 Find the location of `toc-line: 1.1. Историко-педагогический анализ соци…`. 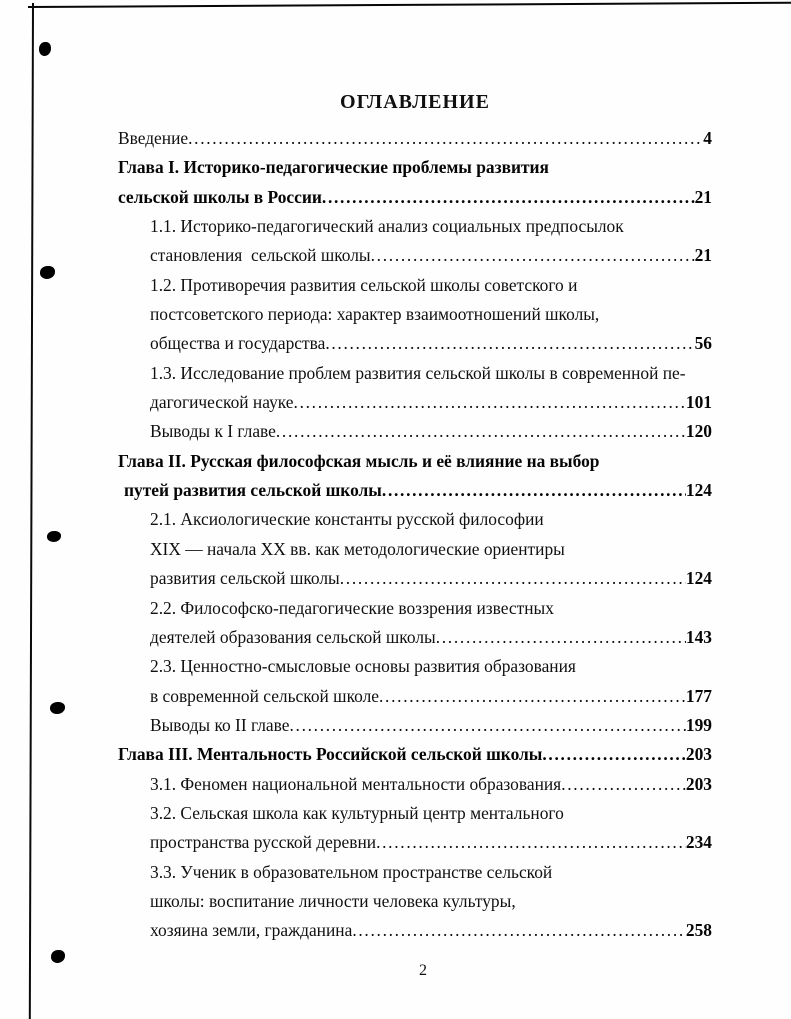

toc-line: 1.1. Историко-педагогический анализ соци… is located at coordinates (415, 226).